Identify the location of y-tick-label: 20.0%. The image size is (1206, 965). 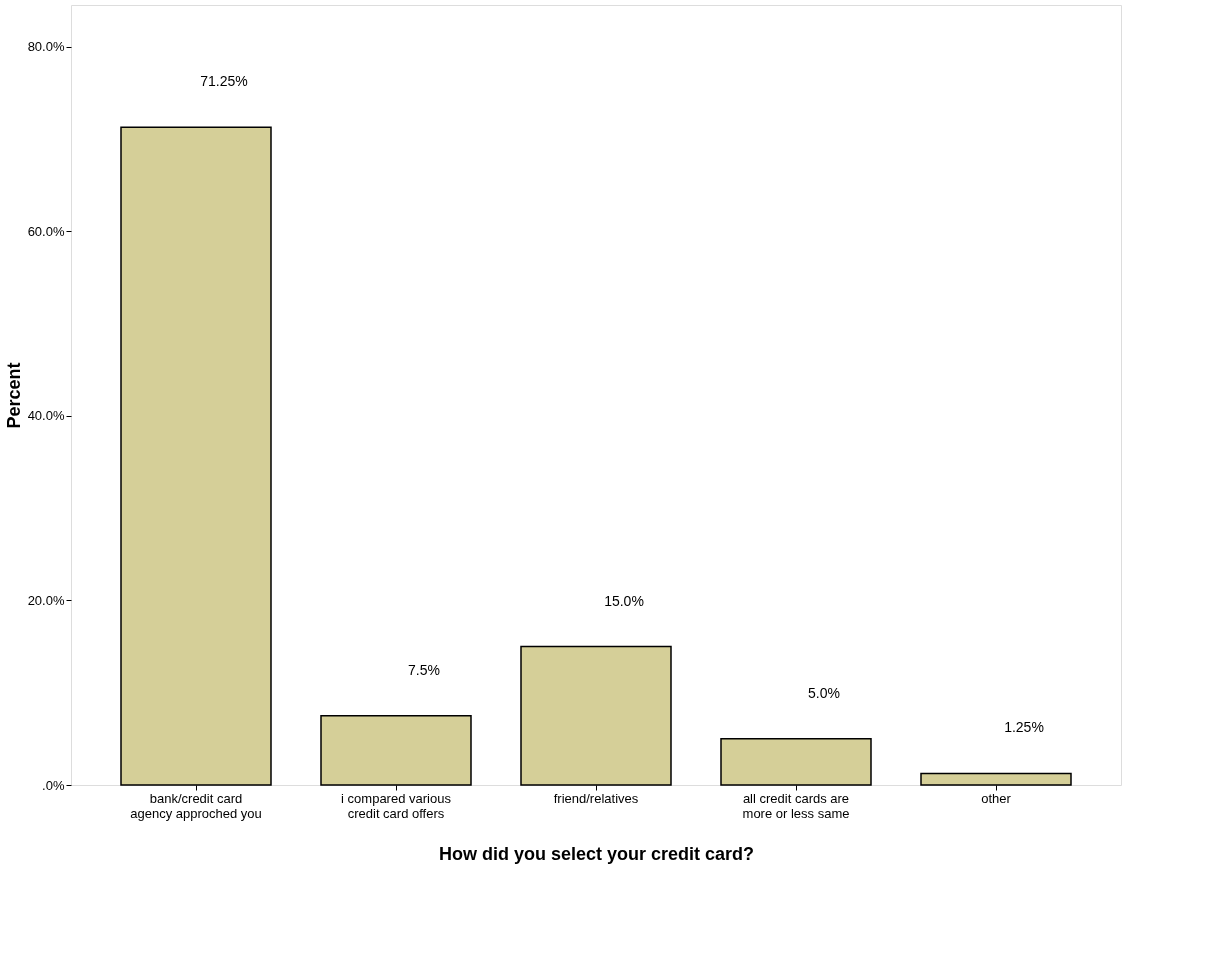
(46, 600).